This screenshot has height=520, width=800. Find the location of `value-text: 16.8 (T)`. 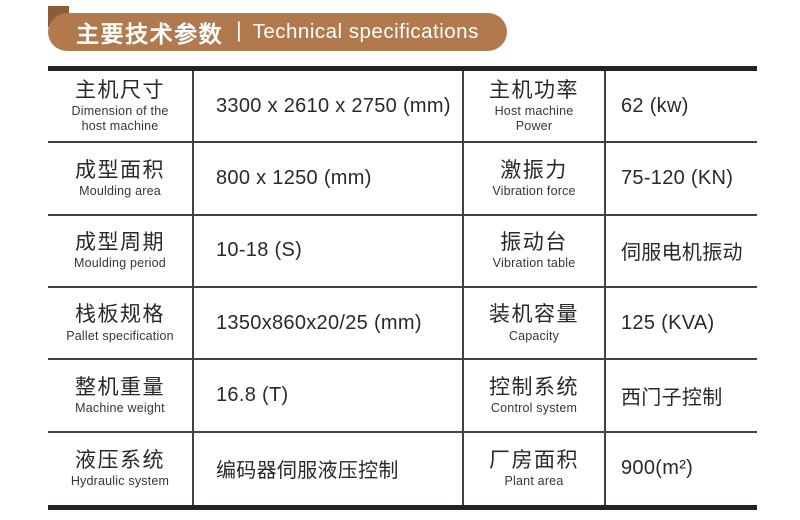

value-text: 16.8 (T) is located at coordinates (252, 394).